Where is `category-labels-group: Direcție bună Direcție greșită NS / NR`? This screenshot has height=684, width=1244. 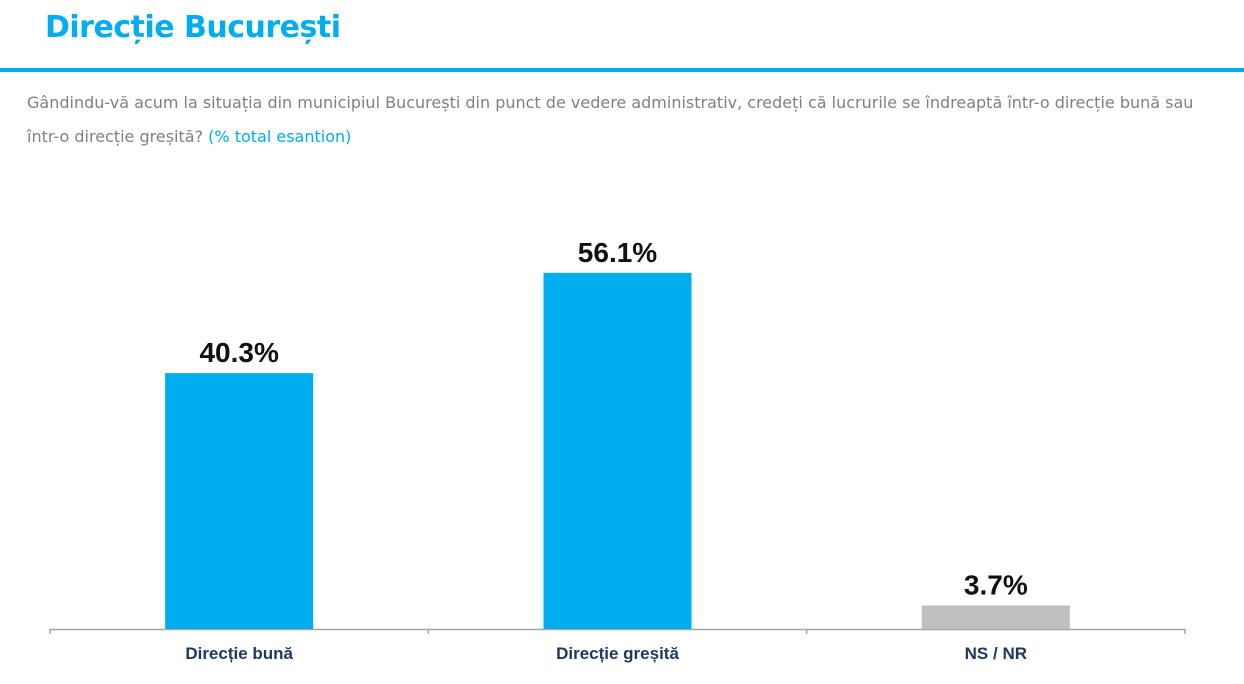 category-labels-group: Direcție bună Direcție greșită NS / NR is located at coordinates (606, 653).